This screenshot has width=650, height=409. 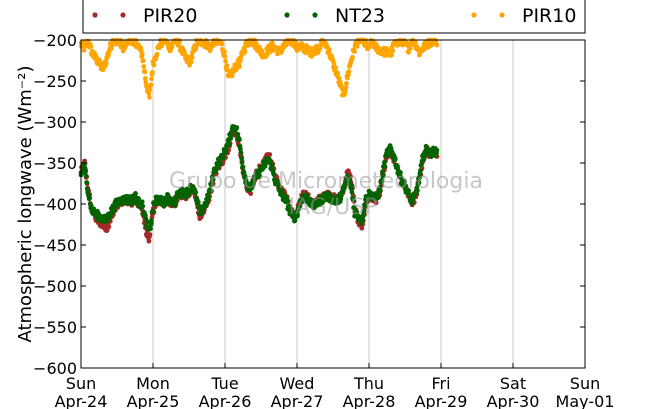 I want to click on watermark-line-2: IAG/USP, so click(x=333, y=207).